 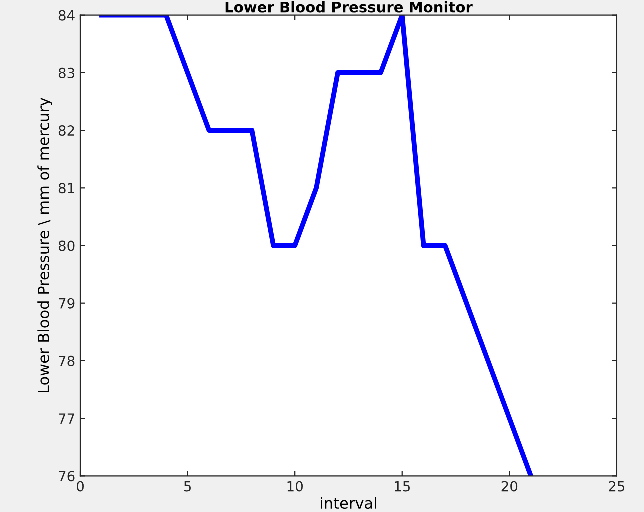 What do you see at coordinates (66, 131) in the screenshot?
I see `y-tick-label: 82` at bounding box center [66, 131].